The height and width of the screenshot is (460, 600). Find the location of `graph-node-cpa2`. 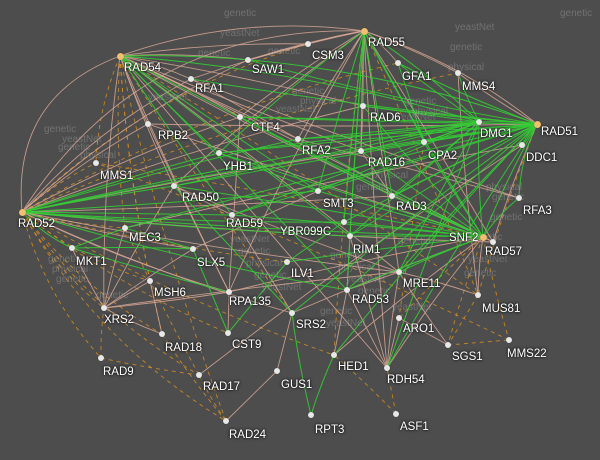

graph-node-cpa2 is located at coordinates (424, 142).